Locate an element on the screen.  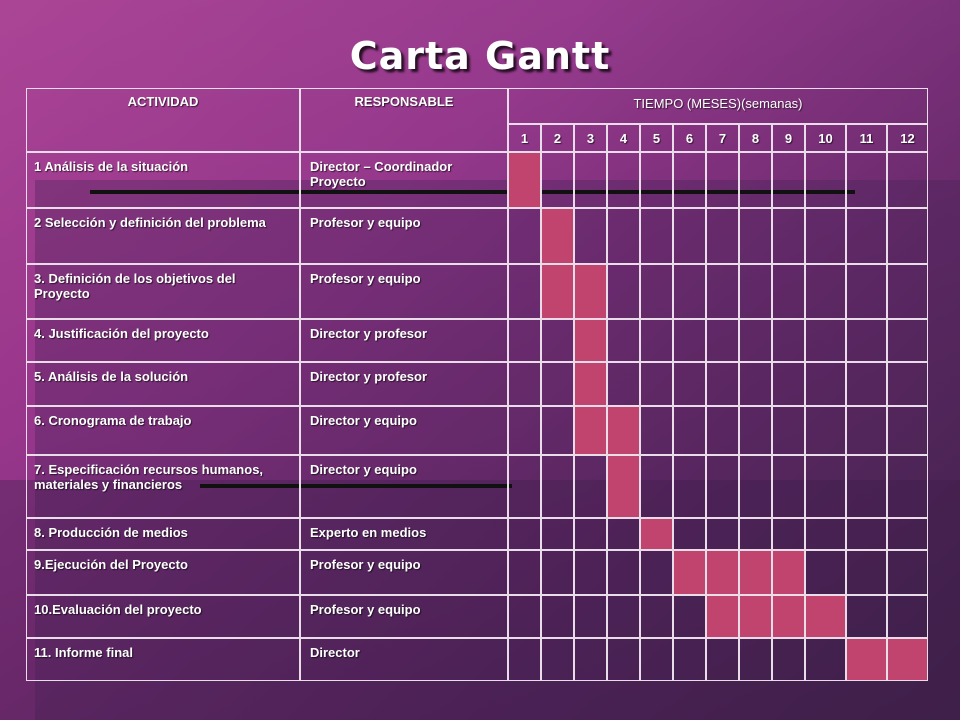
header-responsible: RESPONSABLE is located at coordinates (404, 101).